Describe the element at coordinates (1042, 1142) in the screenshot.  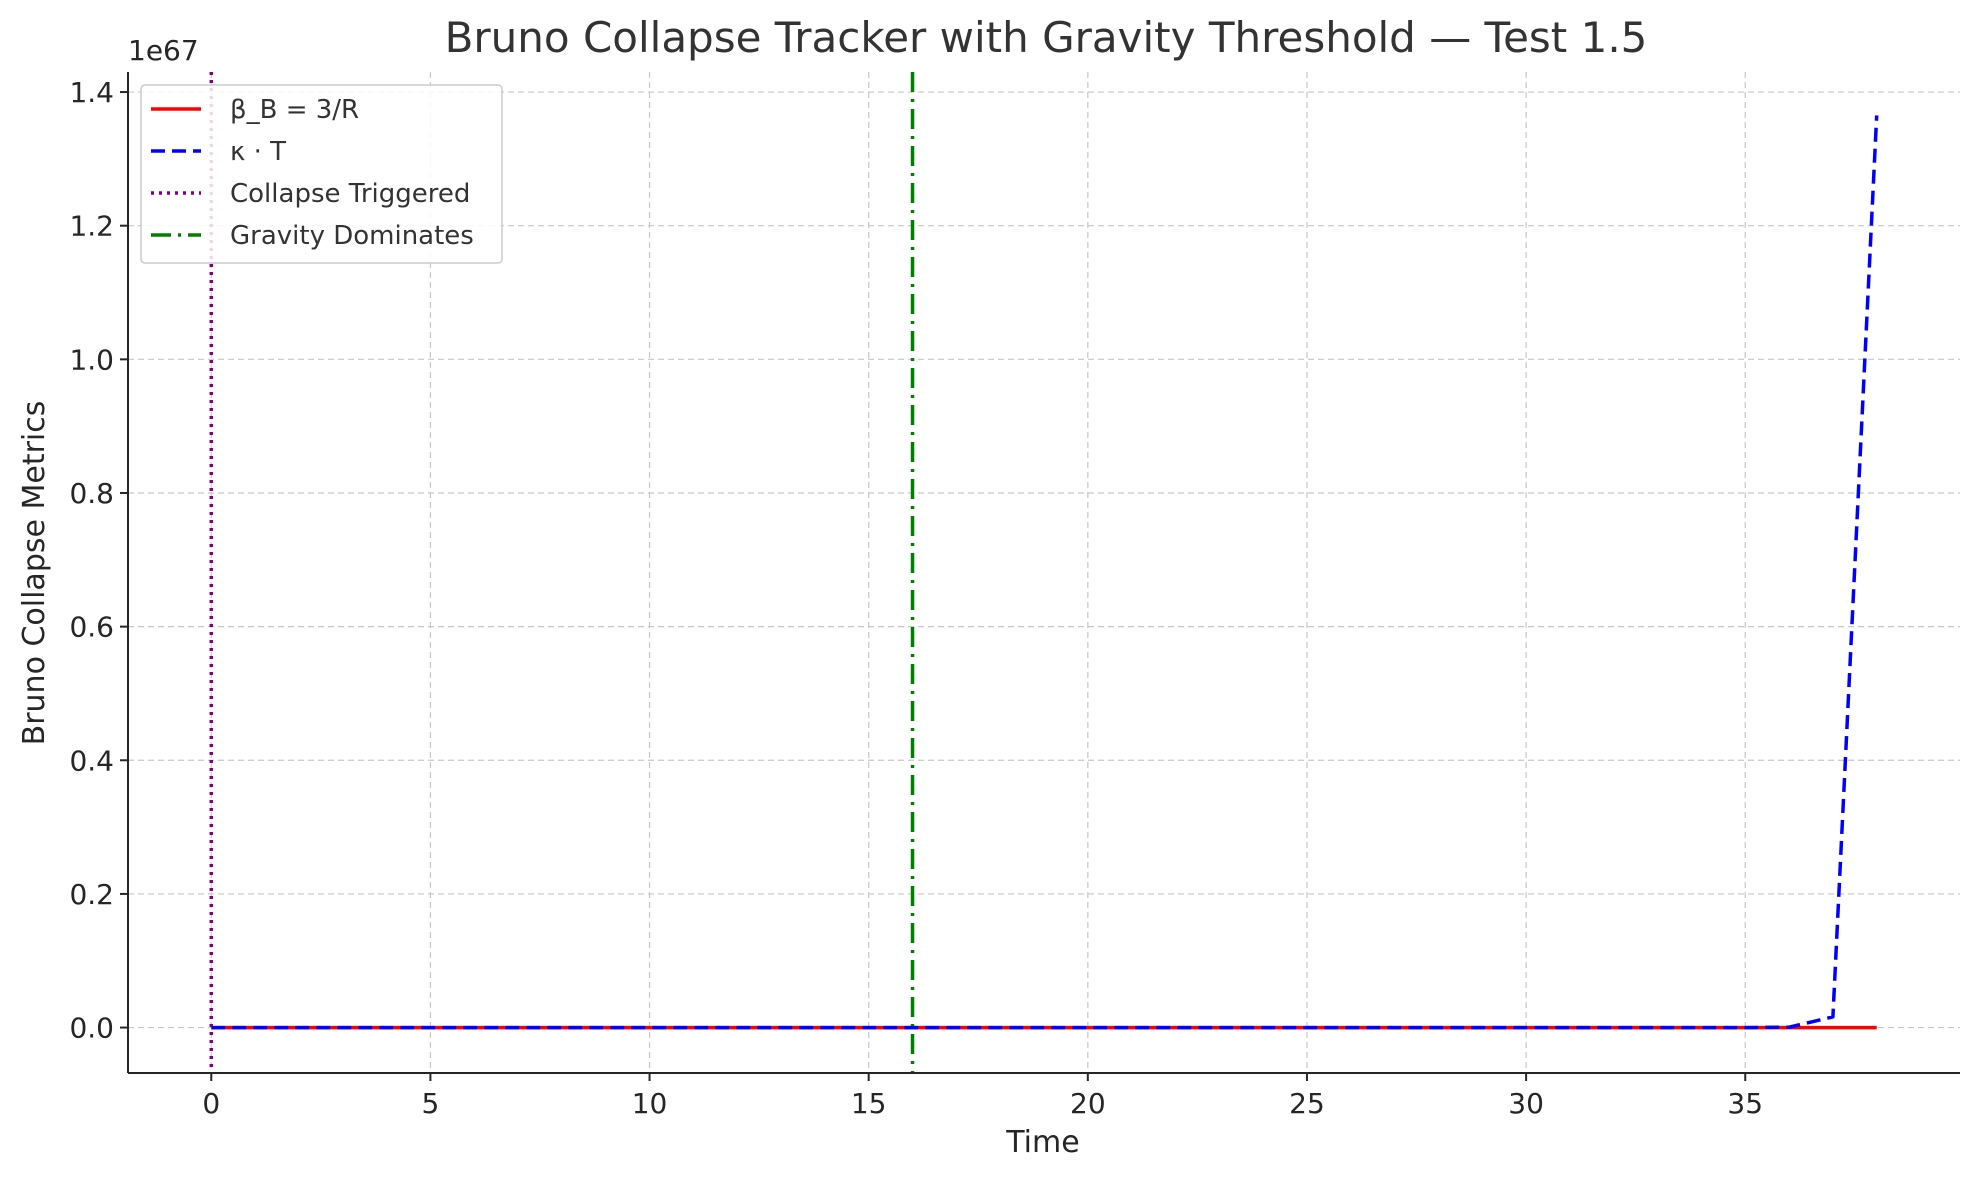
I see `x-axis-label: Time` at that location.